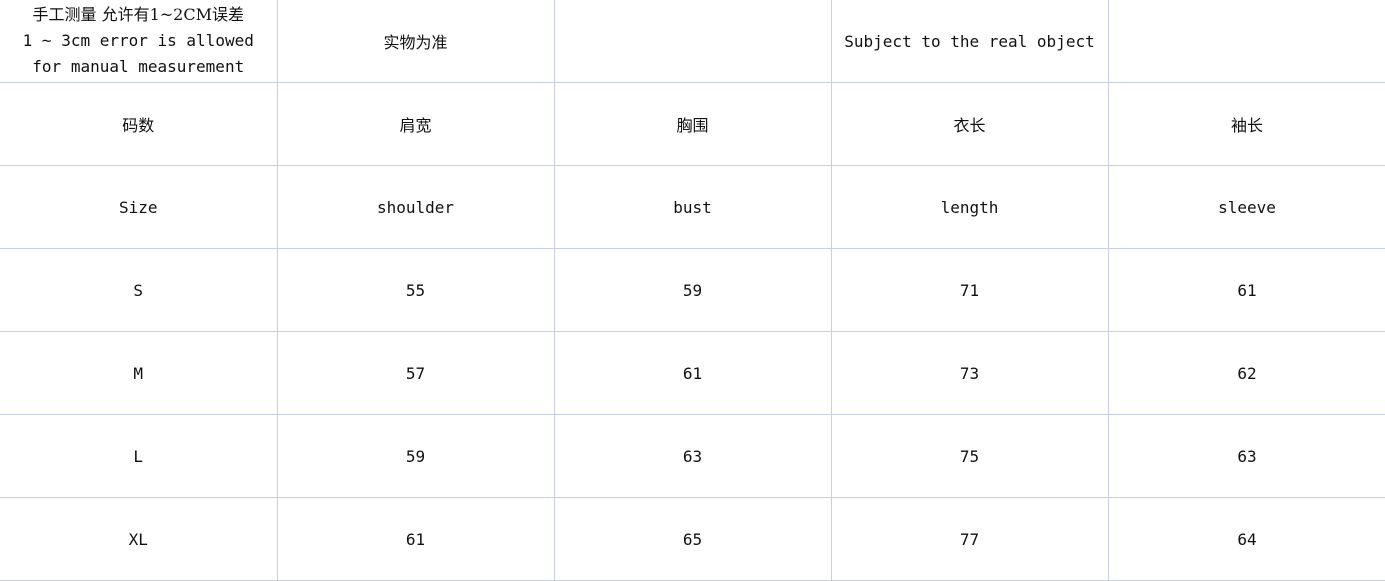  What do you see at coordinates (1246, 124) in the screenshot?
I see `label-cell: 袖长` at bounding box center [1246, 124].